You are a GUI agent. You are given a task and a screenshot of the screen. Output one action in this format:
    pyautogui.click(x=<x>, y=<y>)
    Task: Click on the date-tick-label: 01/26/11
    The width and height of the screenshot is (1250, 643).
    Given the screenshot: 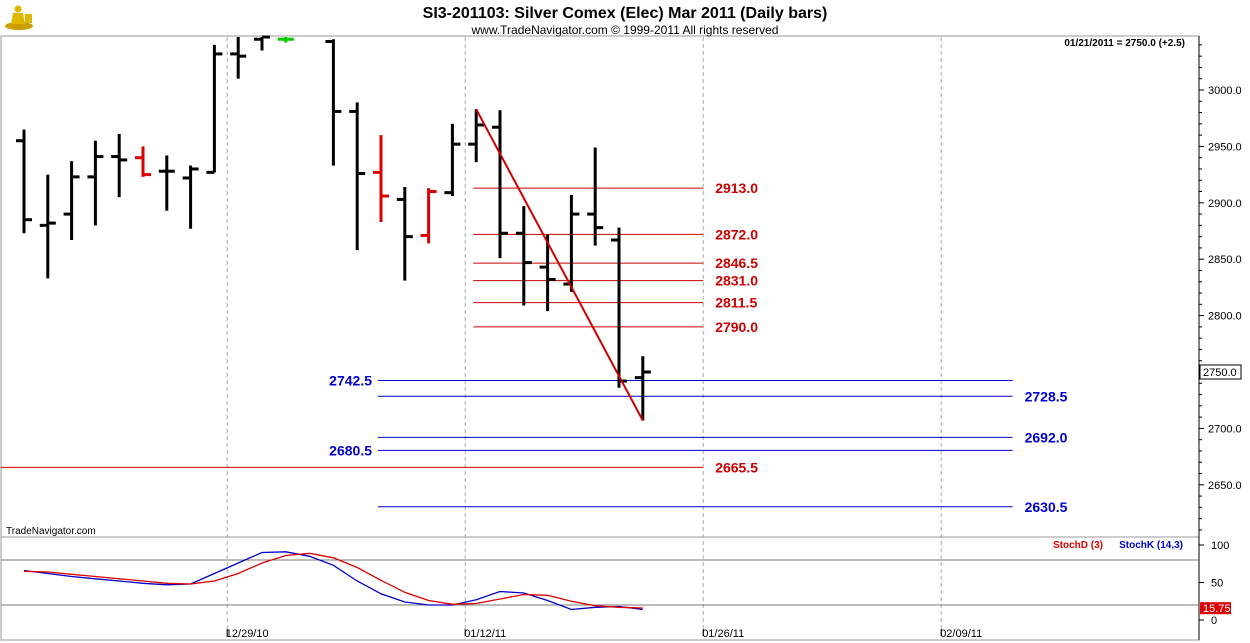 What is the action you would take?
    pyautogui.click(x=723, y=634)
    